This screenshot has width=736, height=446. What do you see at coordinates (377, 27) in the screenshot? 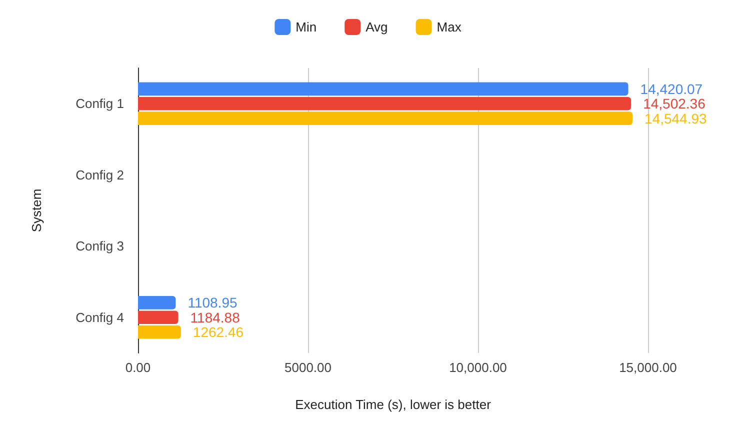
I see `legend-label: Avg` at bounding box center [377, 27].